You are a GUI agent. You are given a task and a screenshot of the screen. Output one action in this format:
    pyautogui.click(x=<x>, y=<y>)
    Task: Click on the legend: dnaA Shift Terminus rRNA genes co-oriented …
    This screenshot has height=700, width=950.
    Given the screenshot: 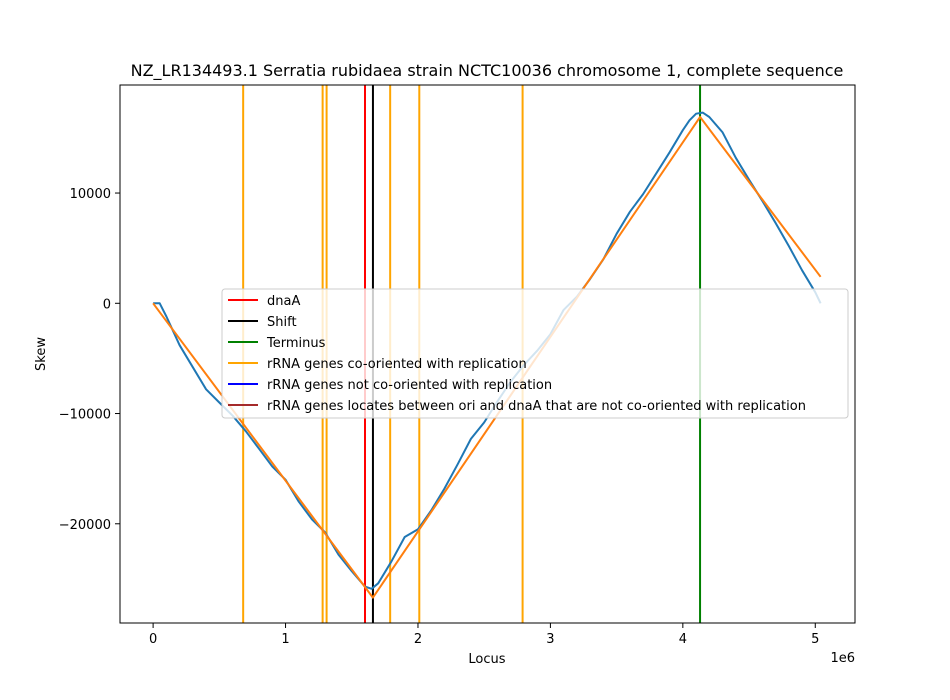 What is the action you would take?
    pyautogui.click(x=535, y=353)
    